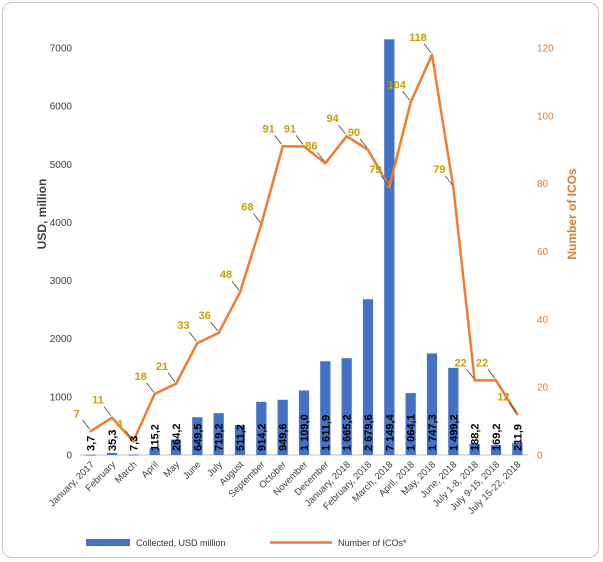  What do you see at coordinates (454, 432) in the screenshot?
I see `bar-value-label: 1 499,2` at bounding box center [454, 432].